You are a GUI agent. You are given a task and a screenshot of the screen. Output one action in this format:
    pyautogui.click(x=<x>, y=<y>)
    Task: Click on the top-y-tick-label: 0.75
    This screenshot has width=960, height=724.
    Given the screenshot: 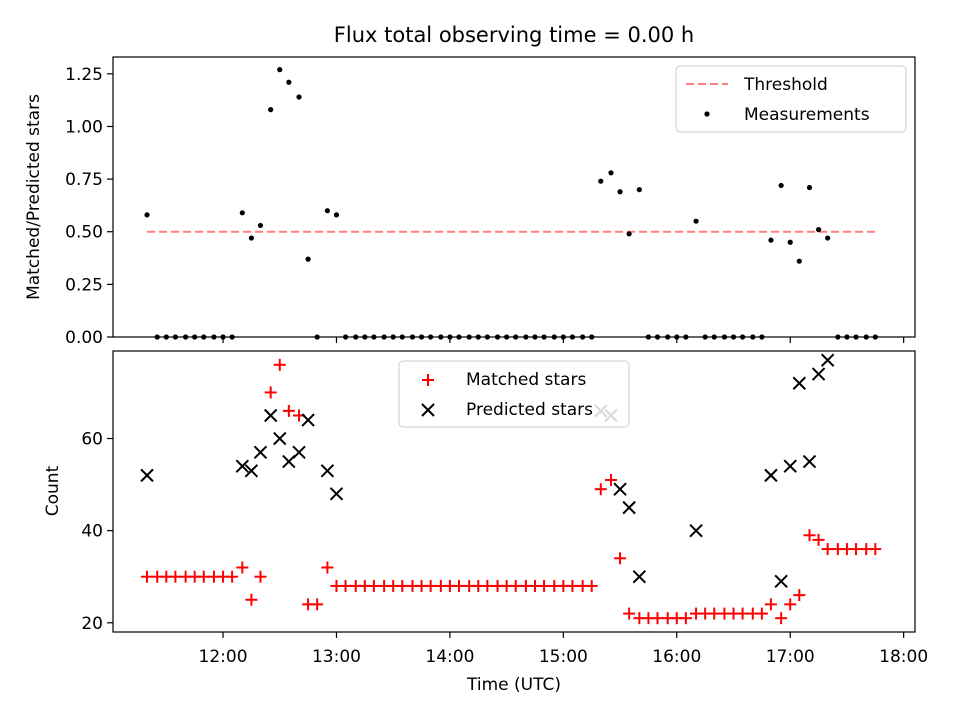 What is the action you would take?
    pyautogui.click(x=84, y=180)
    